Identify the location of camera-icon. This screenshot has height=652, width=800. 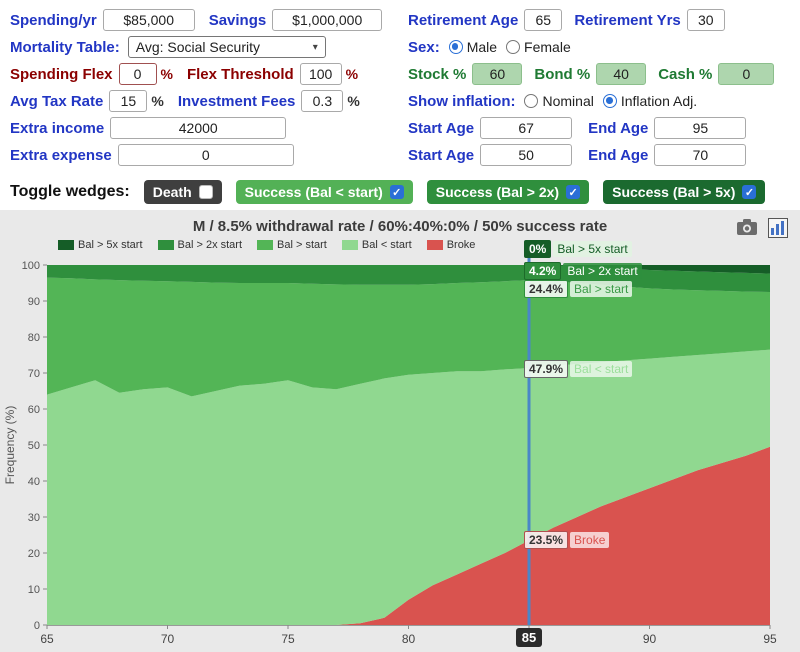
(747, 230).